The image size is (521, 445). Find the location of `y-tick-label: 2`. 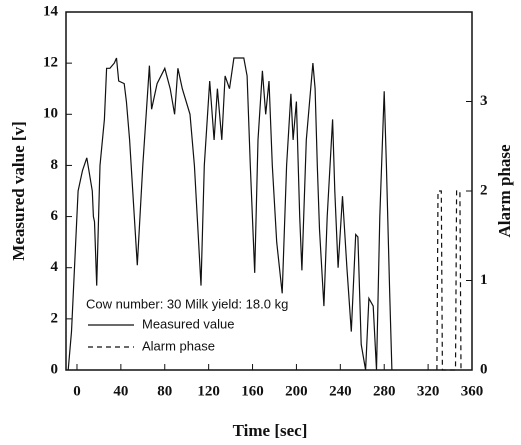

y-tick-label: 2 is located at coordinates (55, 318).